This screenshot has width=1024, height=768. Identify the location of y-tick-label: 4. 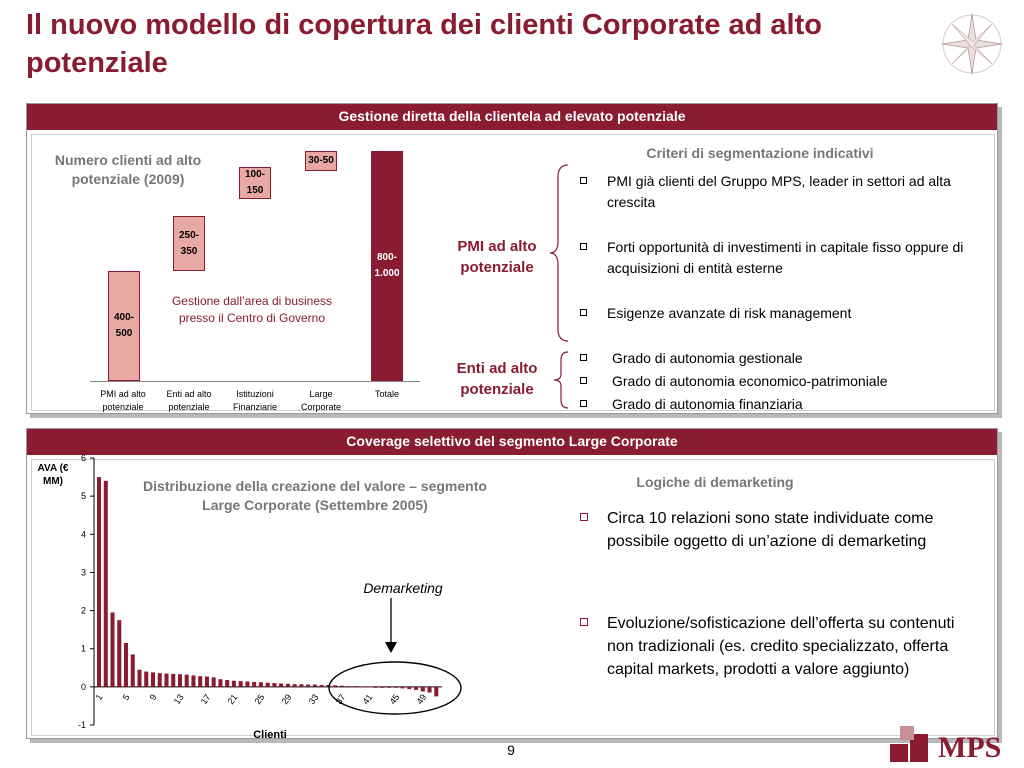
(83, 534).